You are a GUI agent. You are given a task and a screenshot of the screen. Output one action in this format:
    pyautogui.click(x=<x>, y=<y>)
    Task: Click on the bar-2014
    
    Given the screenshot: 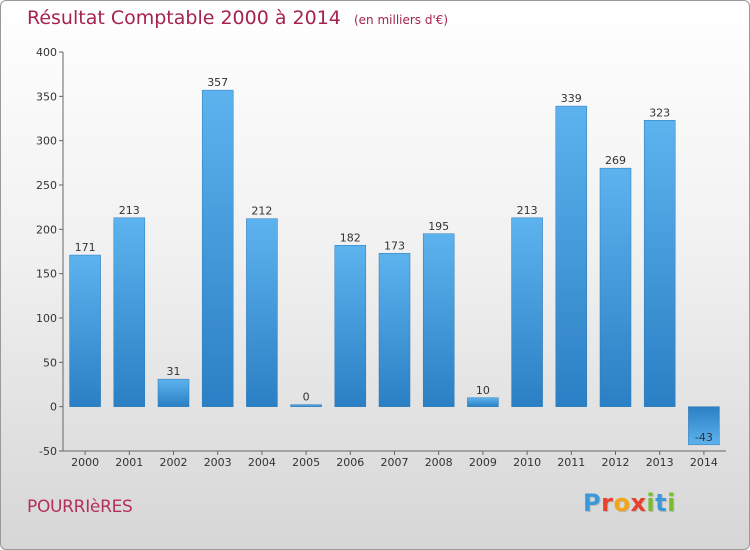 What is the action you would take?
    pyautogui.click(x=704, y=426)
    